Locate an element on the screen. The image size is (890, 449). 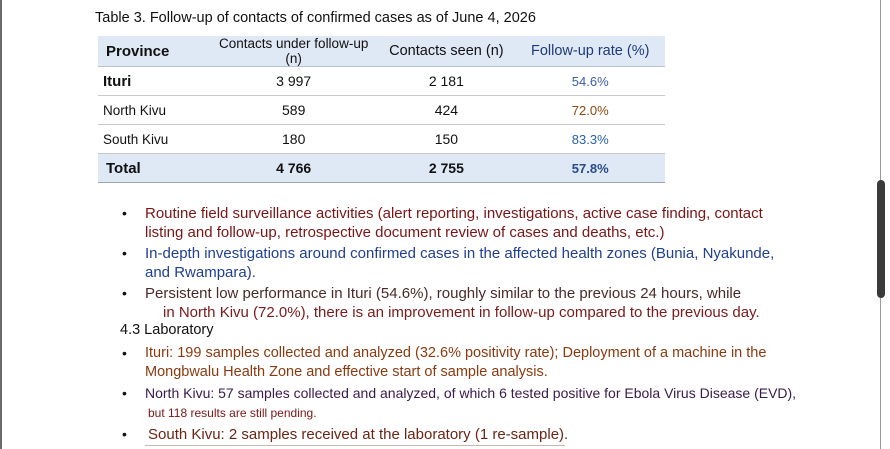
cell-under-follow-up: 180 is located at coordinates (294, 139).